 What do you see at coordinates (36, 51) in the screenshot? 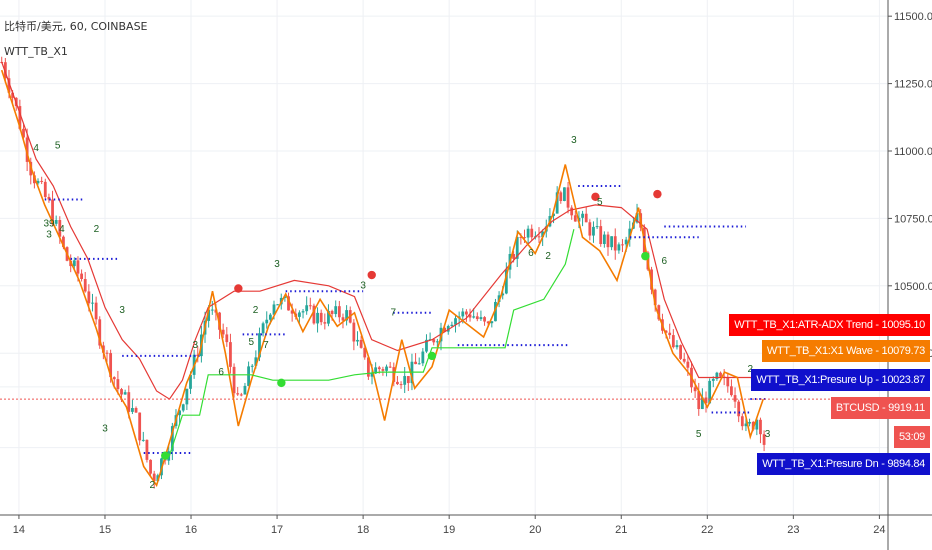
I see `indicator-title: WTT_TB_X1` at bounding box center [36, 51].